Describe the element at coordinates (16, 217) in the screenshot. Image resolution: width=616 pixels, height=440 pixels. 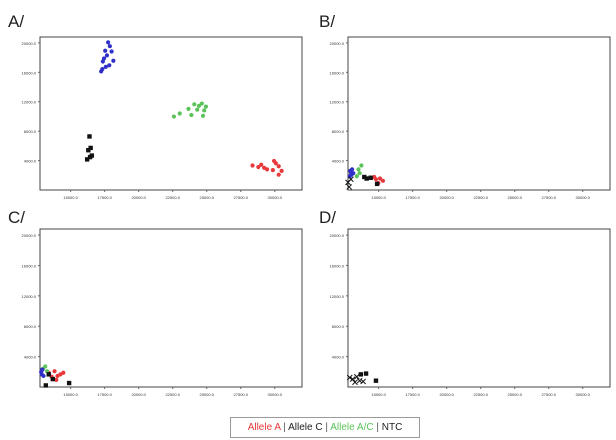
I see `panel-letter-c: C/` at that location.